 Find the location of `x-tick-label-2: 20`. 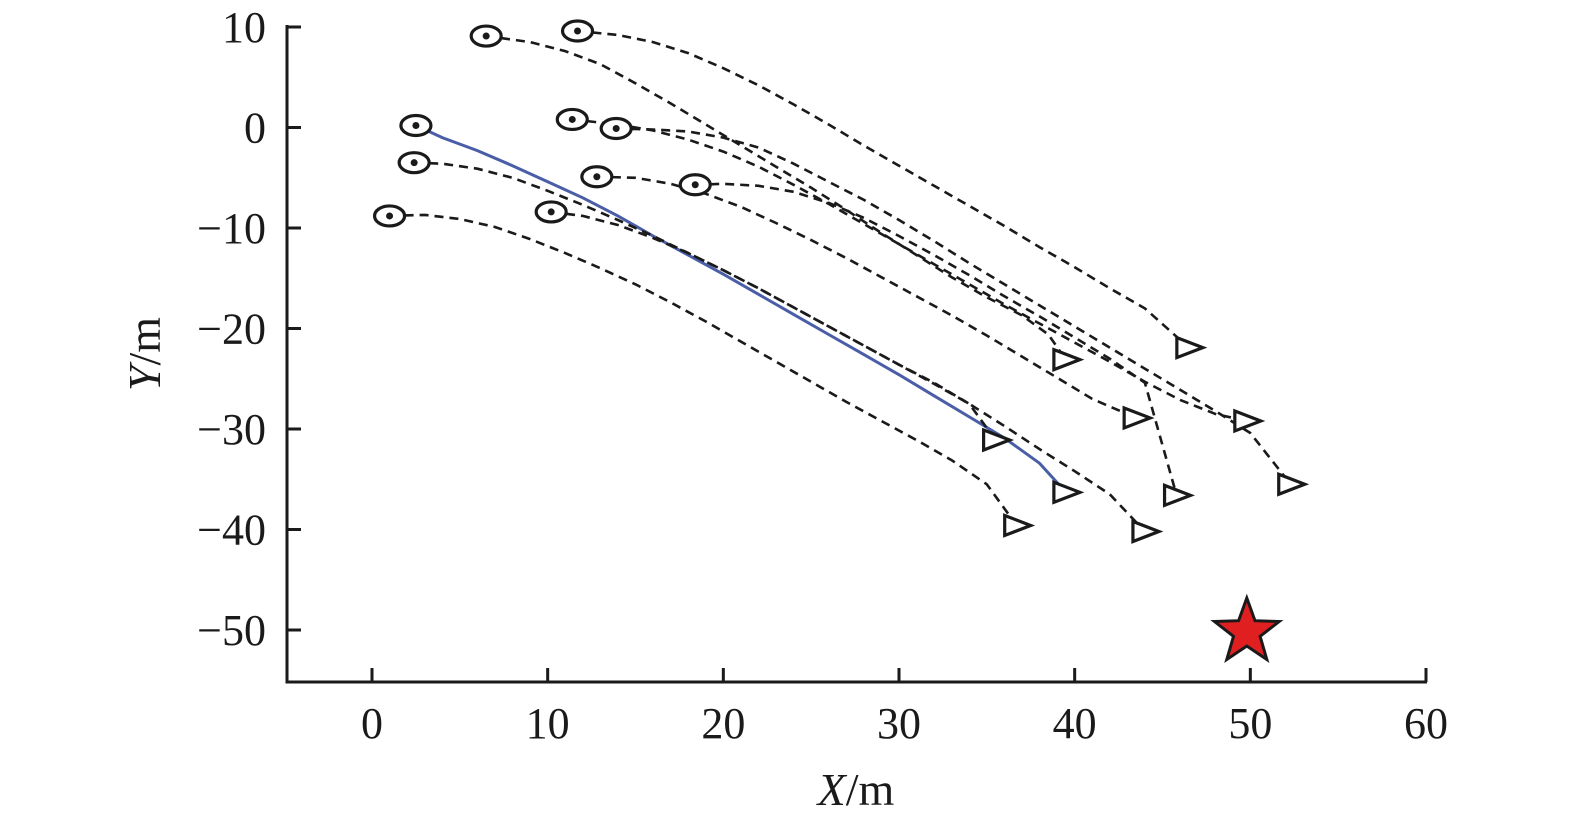

x-tick-label-2: 20 is located at coordinates (723, 723).